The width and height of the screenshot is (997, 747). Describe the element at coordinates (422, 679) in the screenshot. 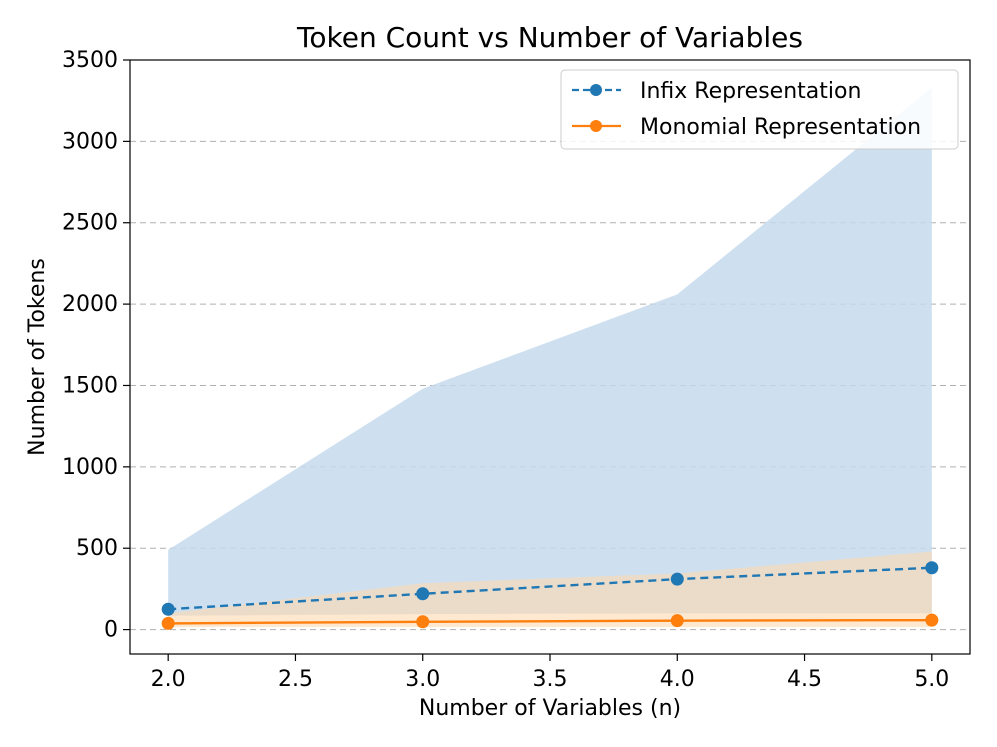

I see `x-tick-label: 3.0` at that location.